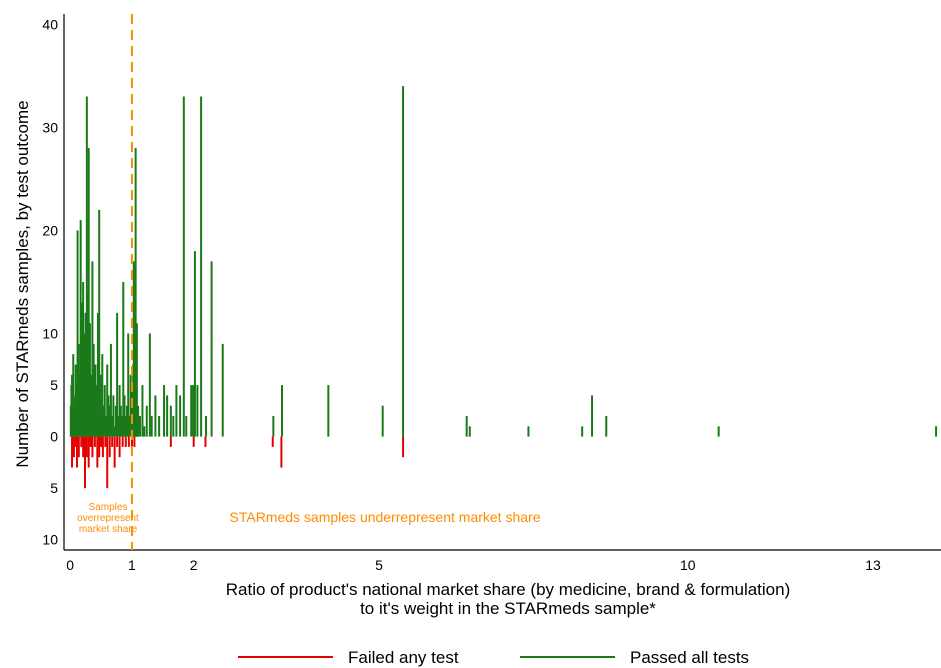 The height and width of the screenshot is (668, 941). Describe the element at coordinates (403, 657) in the screenshot. I see `legend-label-failed: Failed any test` at that location.